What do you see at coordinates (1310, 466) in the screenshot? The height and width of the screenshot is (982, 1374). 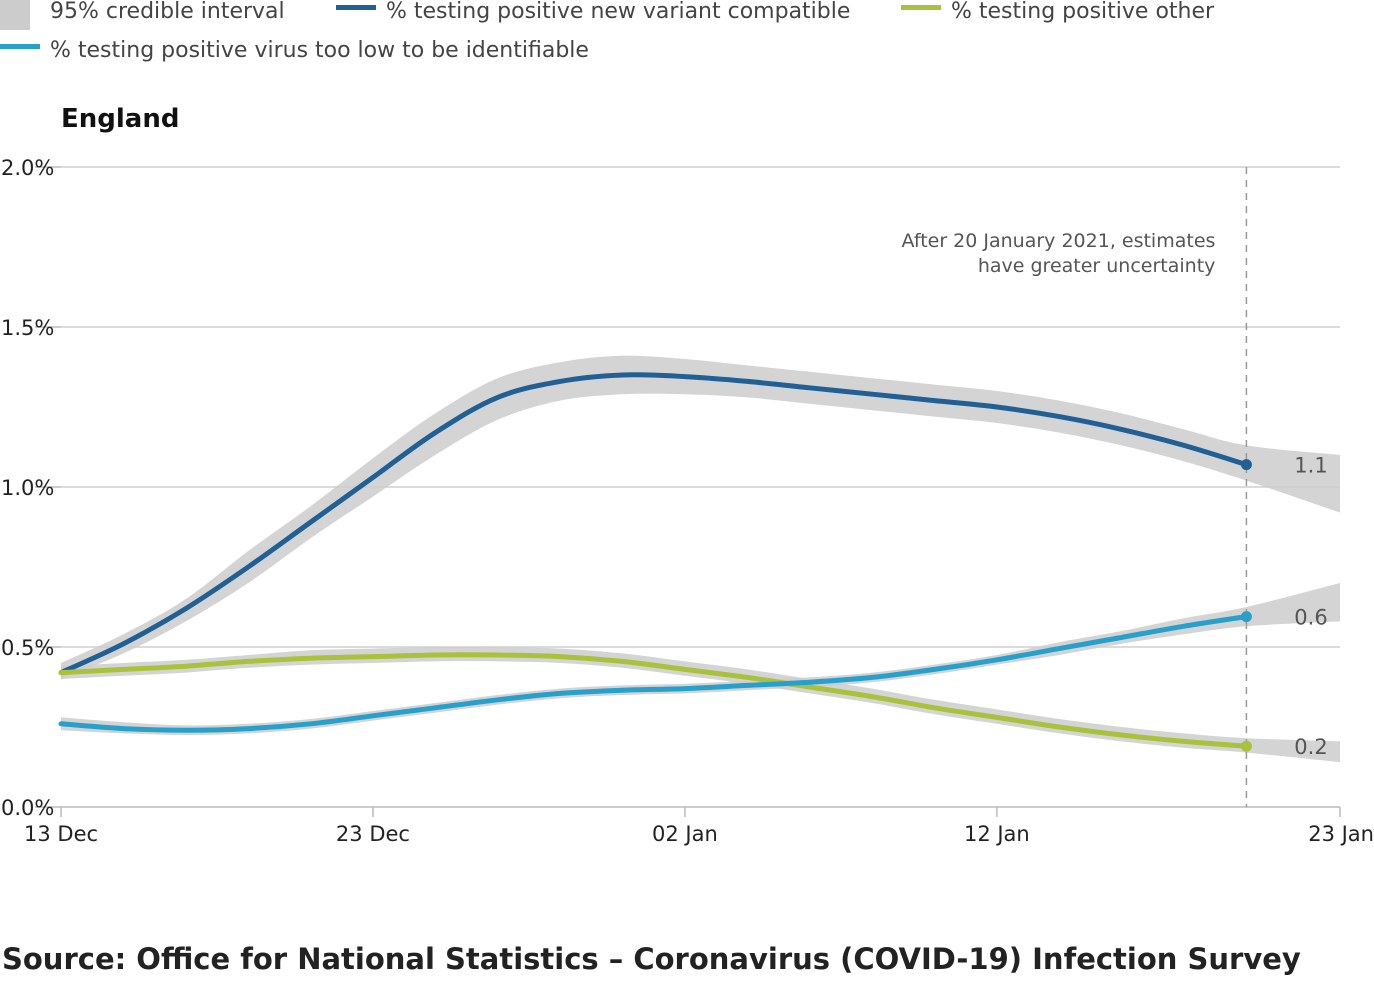 I see `series-end-label: 1.1` at bounding box center [1310, 466].